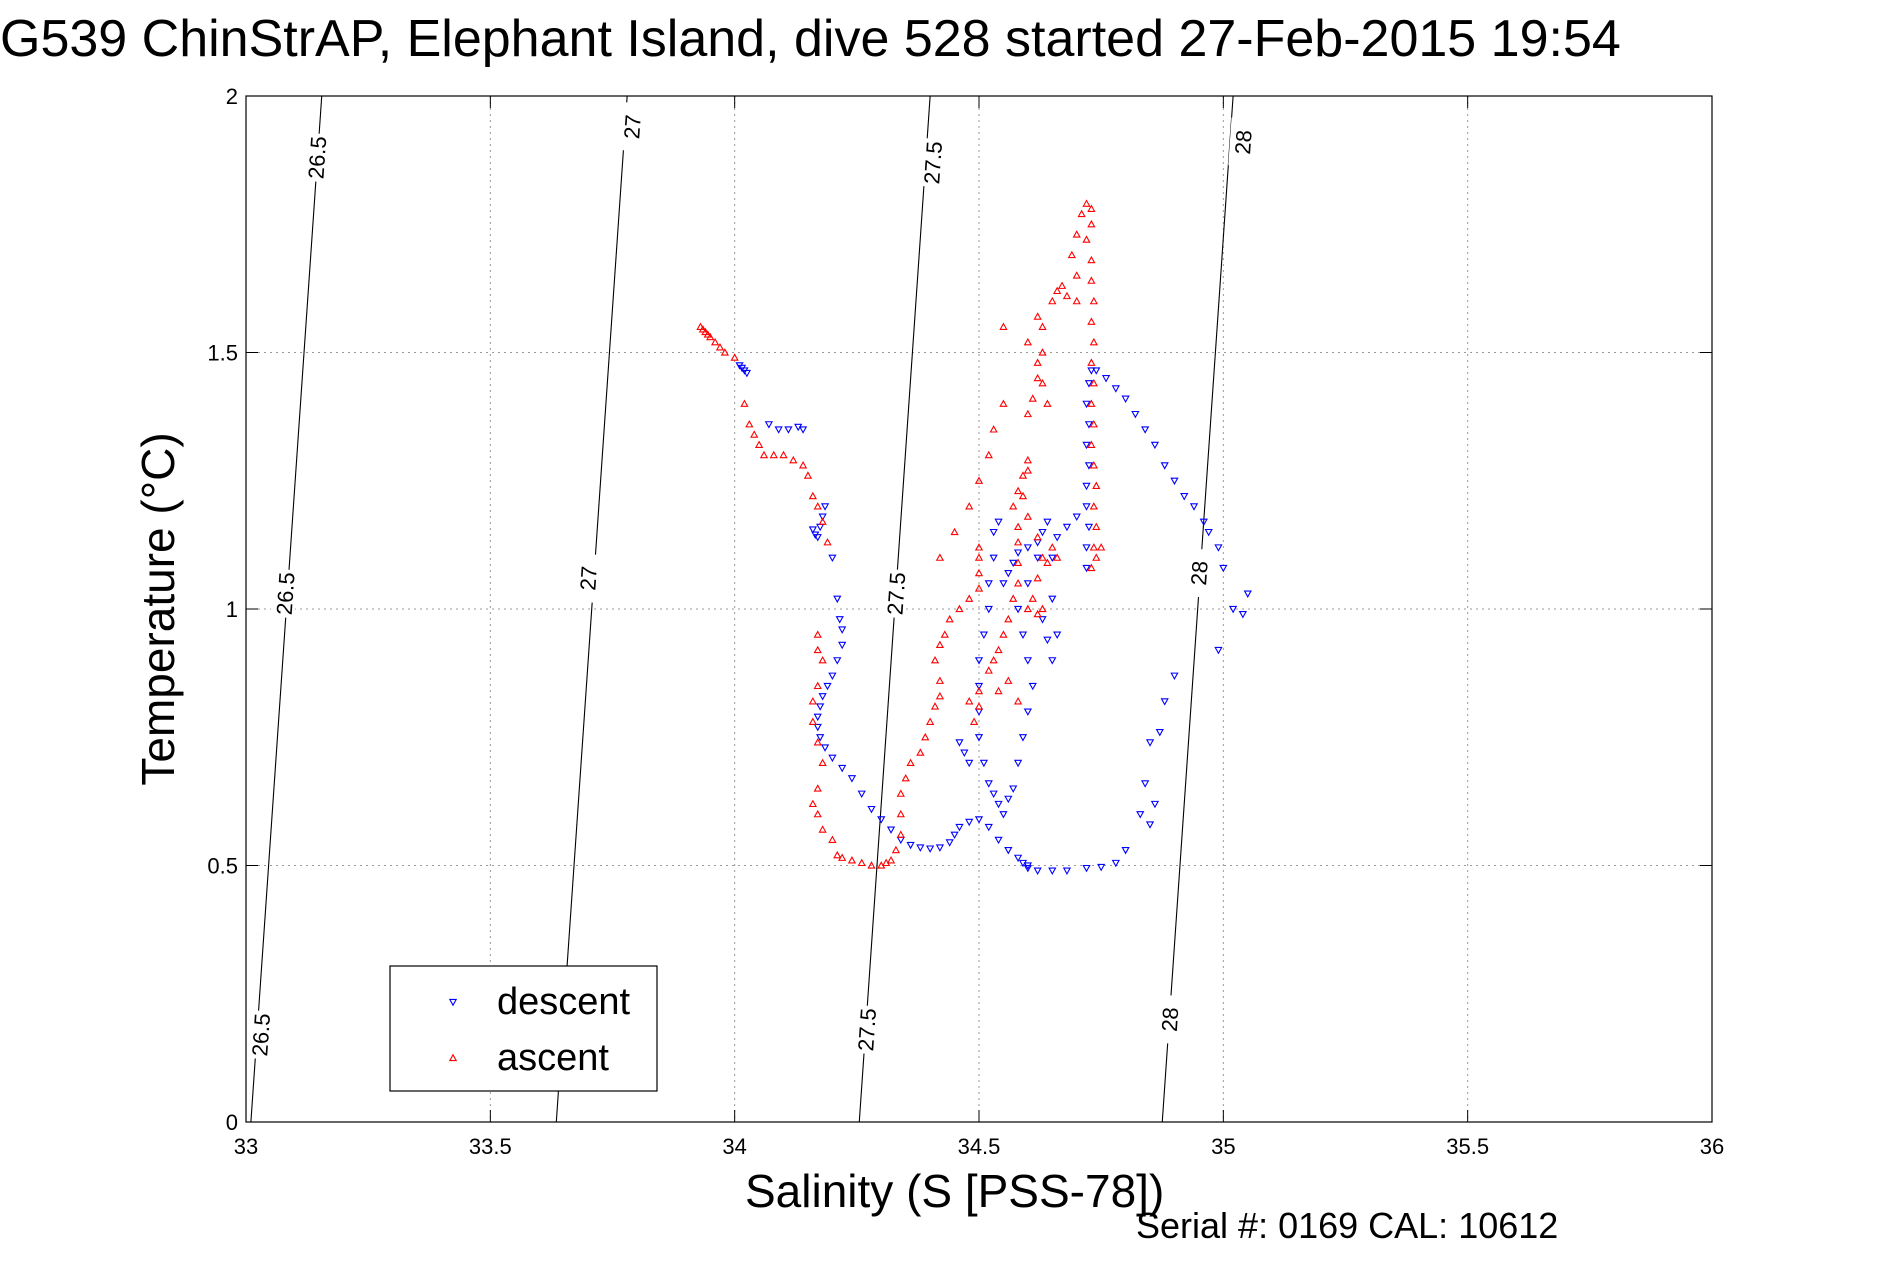  Describe the element at coordinates (286, 593) in the screenshot. I see `contour-label: 26.5` at that location.